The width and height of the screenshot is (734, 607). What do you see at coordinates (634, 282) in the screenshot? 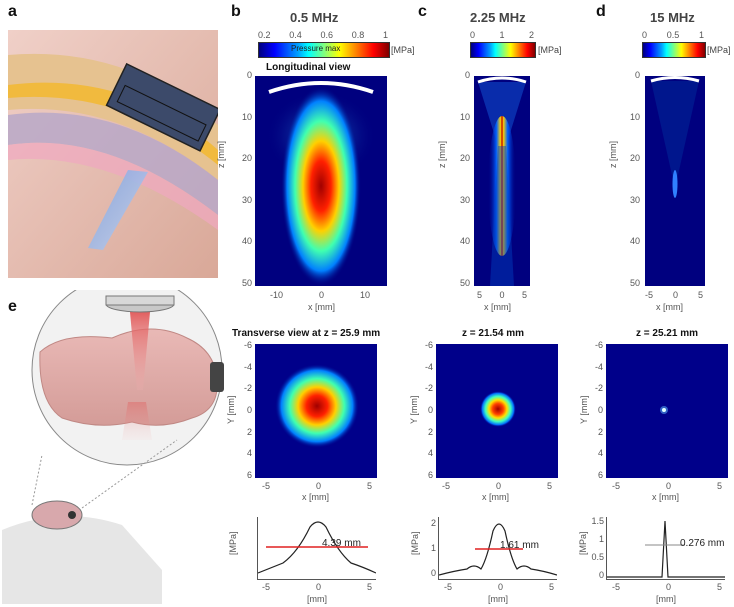
I see `z-tick: 50` at bounding box center [634, 282].